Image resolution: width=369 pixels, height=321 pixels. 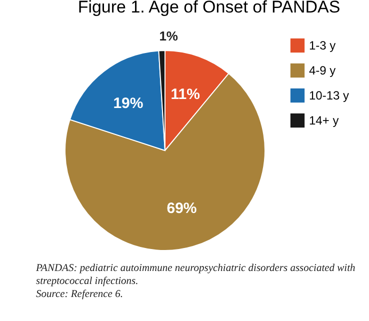 I want to click on legend-label: 14+ y, so click(x=324, y=121).